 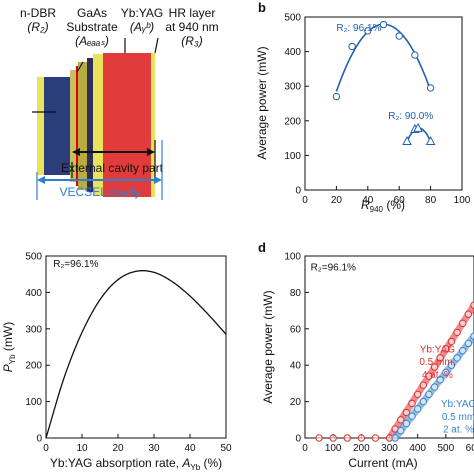 What do you see at coordinates (37, 27) in the screenshot?
I see `ndbr-sub-label: (R₂)` at bounding box center [37, 27].